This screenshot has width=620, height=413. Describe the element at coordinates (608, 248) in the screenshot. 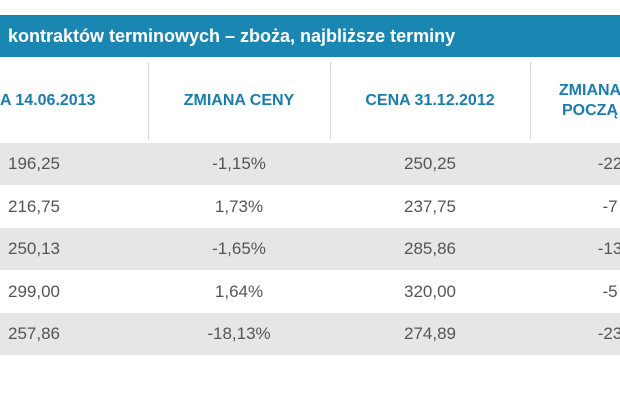

I see `table-cell: -13` at that location.